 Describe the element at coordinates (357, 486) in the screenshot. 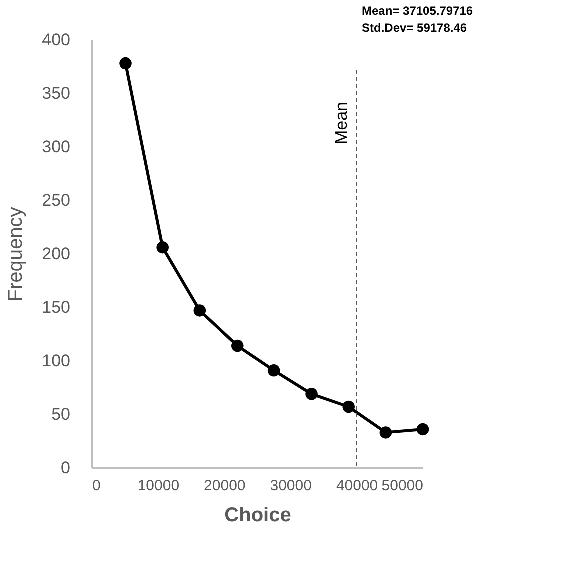

I see `x-tick-label: 40000` at that location.